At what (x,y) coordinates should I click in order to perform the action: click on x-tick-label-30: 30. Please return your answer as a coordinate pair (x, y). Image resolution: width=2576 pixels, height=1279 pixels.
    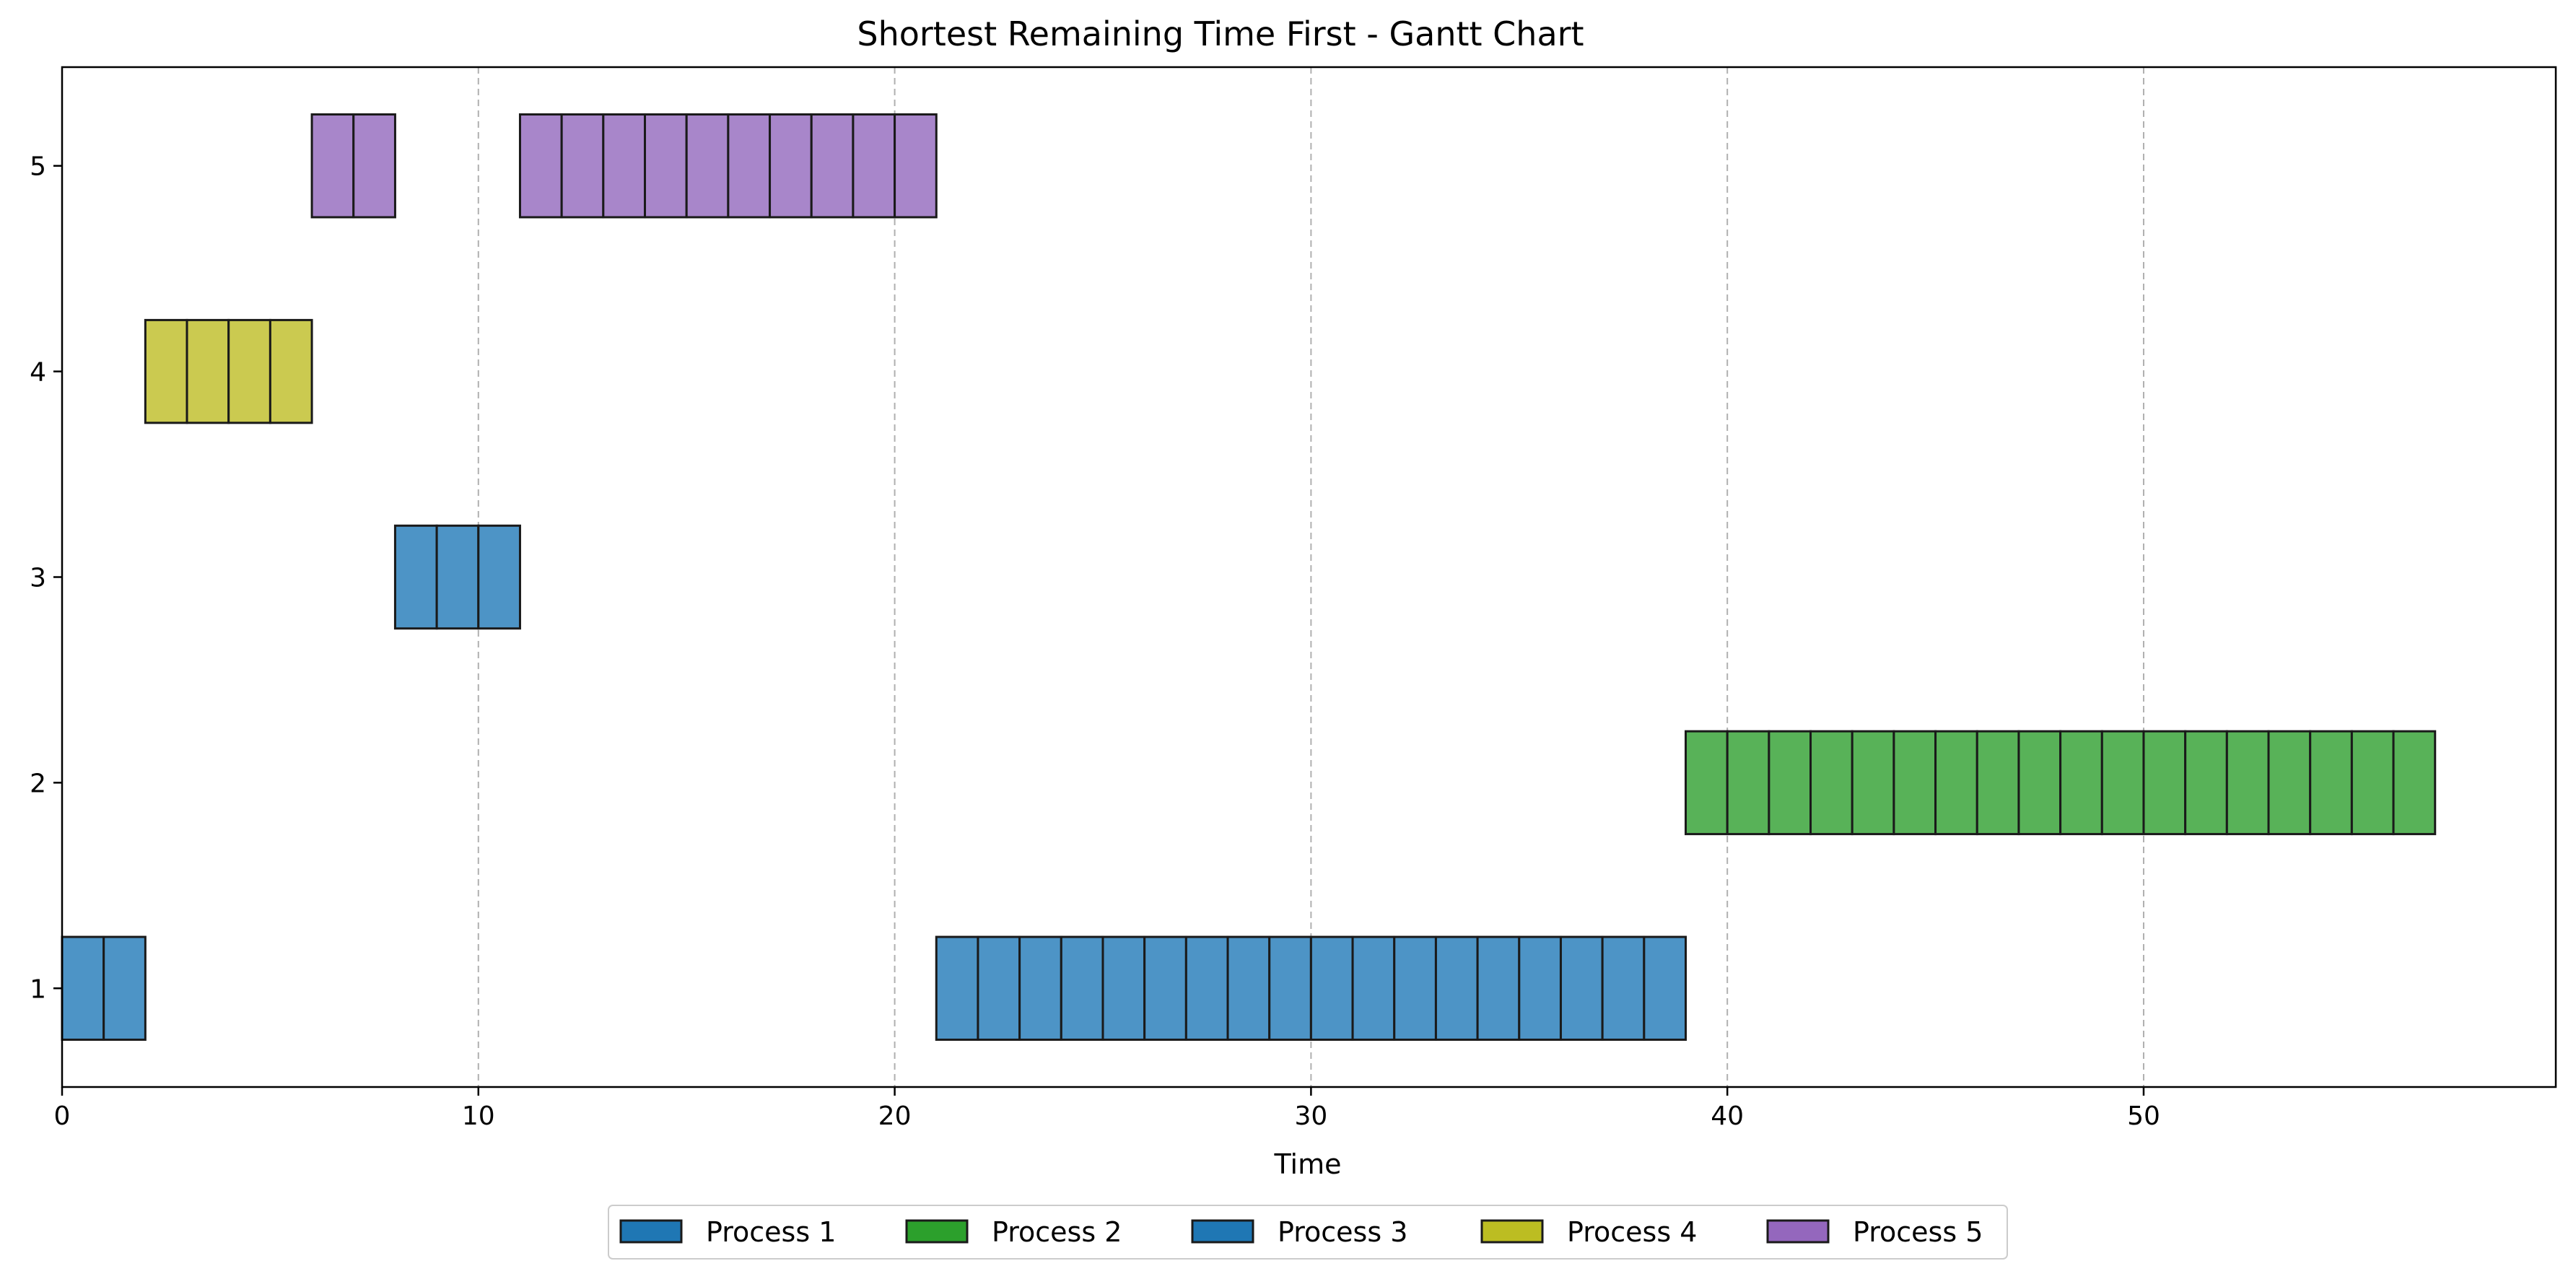
    Looking at the image, I should click on (1310, 1116).